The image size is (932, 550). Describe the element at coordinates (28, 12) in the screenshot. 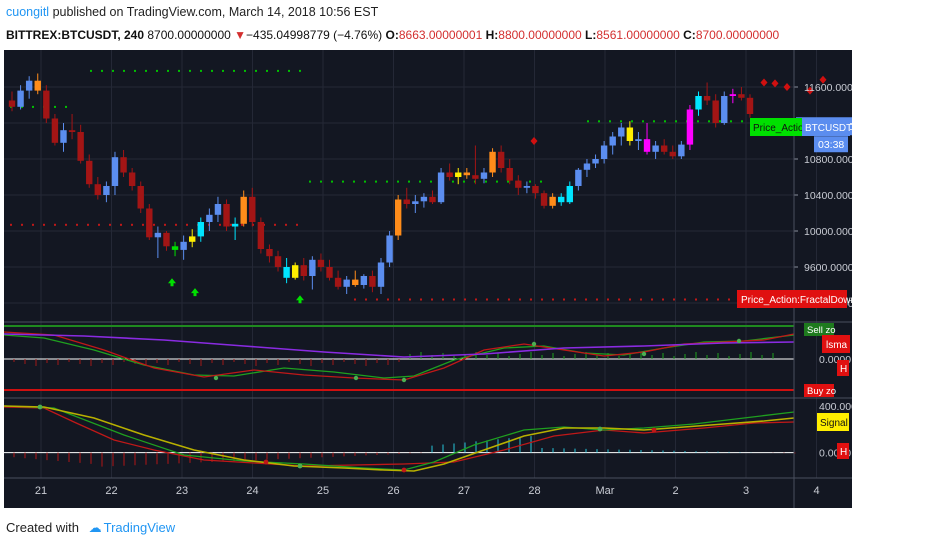

I see `author-link: cuongitl` at that location.